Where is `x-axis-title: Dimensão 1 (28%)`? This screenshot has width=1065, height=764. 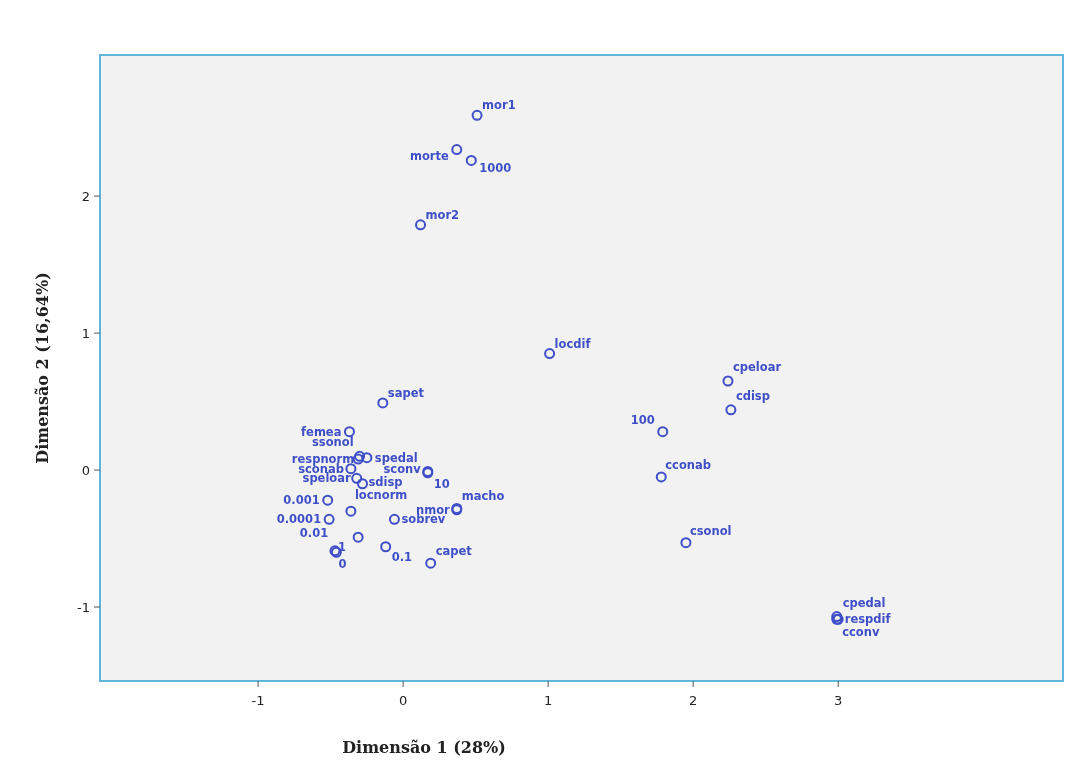 x-axis-title: Dimensão 1 (28%) is located at coordinates (424, 747).